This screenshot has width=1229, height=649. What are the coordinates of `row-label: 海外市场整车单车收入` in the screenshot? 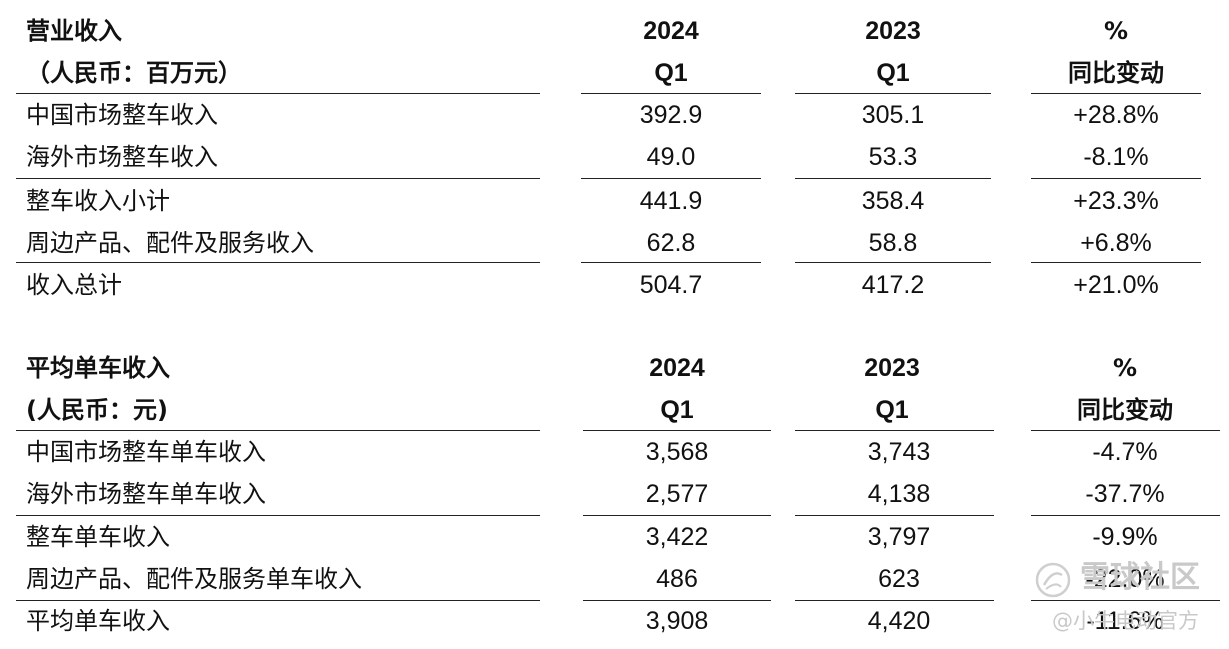 It's located at (146, 494).